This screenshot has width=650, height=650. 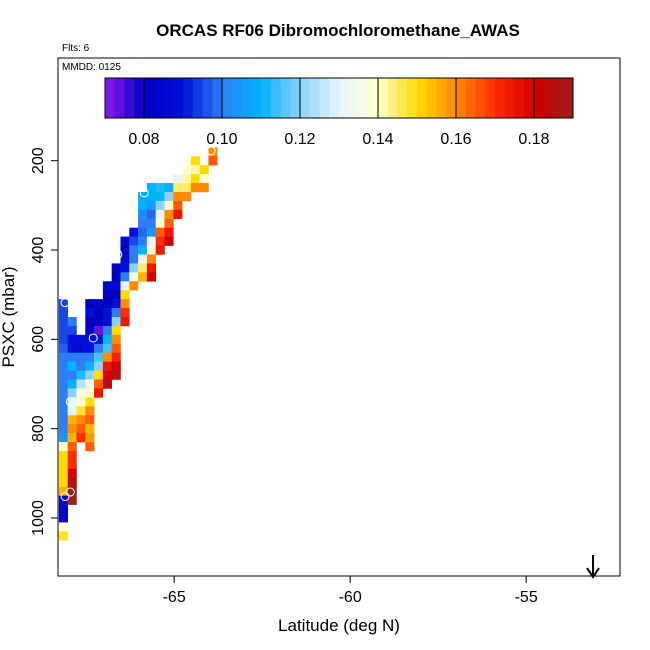 What do you see at coordinates (174, 597) in the screenshot?
I see `x-tick-label: -65` at bounding box center [174, 597].